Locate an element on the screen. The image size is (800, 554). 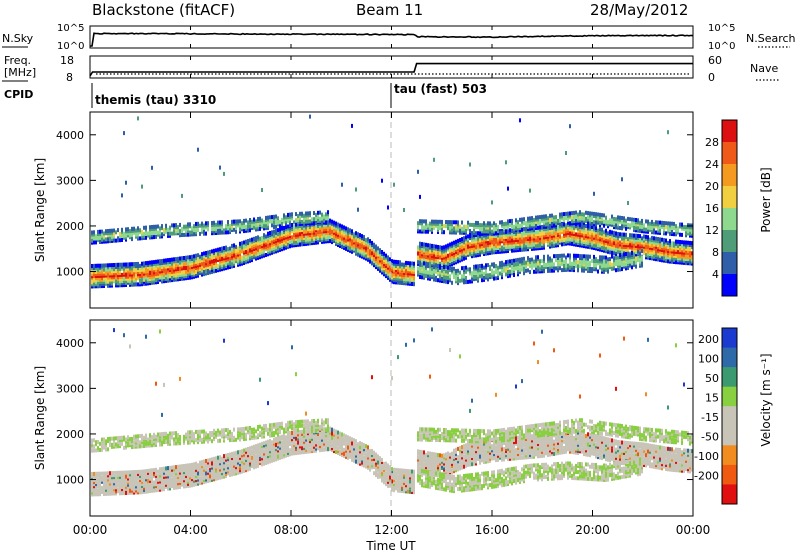
power-ytick-label: 3000 is located at coordinates (70, 180).